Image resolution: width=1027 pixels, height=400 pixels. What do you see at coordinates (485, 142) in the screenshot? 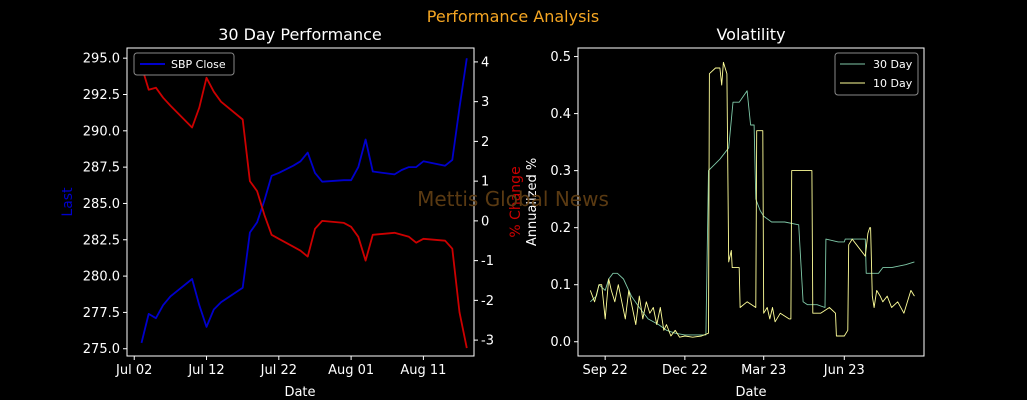
I see `performance-chart-y2tick-tick-label: 2` at bounding box center [485, 142].